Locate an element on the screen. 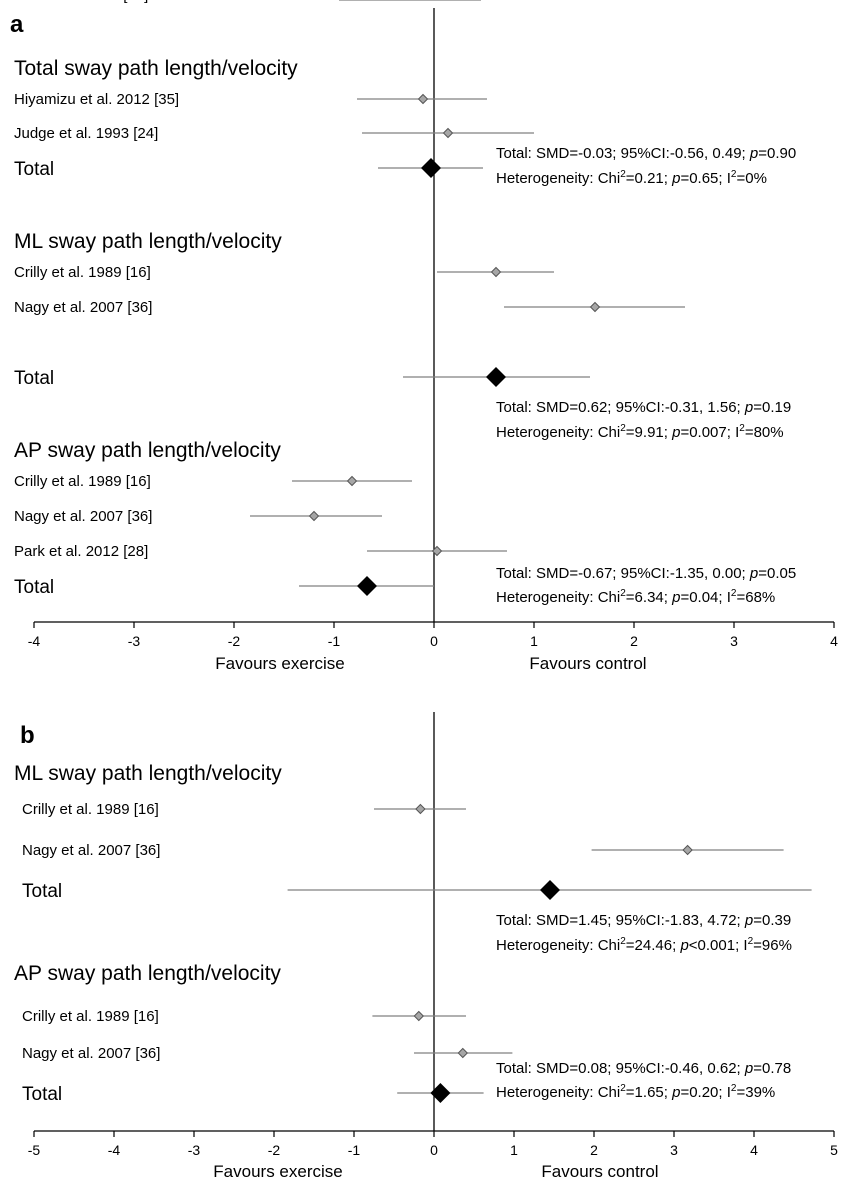  subgroup-title: Total sway path length/velocity is located at coordinates (156, 68).